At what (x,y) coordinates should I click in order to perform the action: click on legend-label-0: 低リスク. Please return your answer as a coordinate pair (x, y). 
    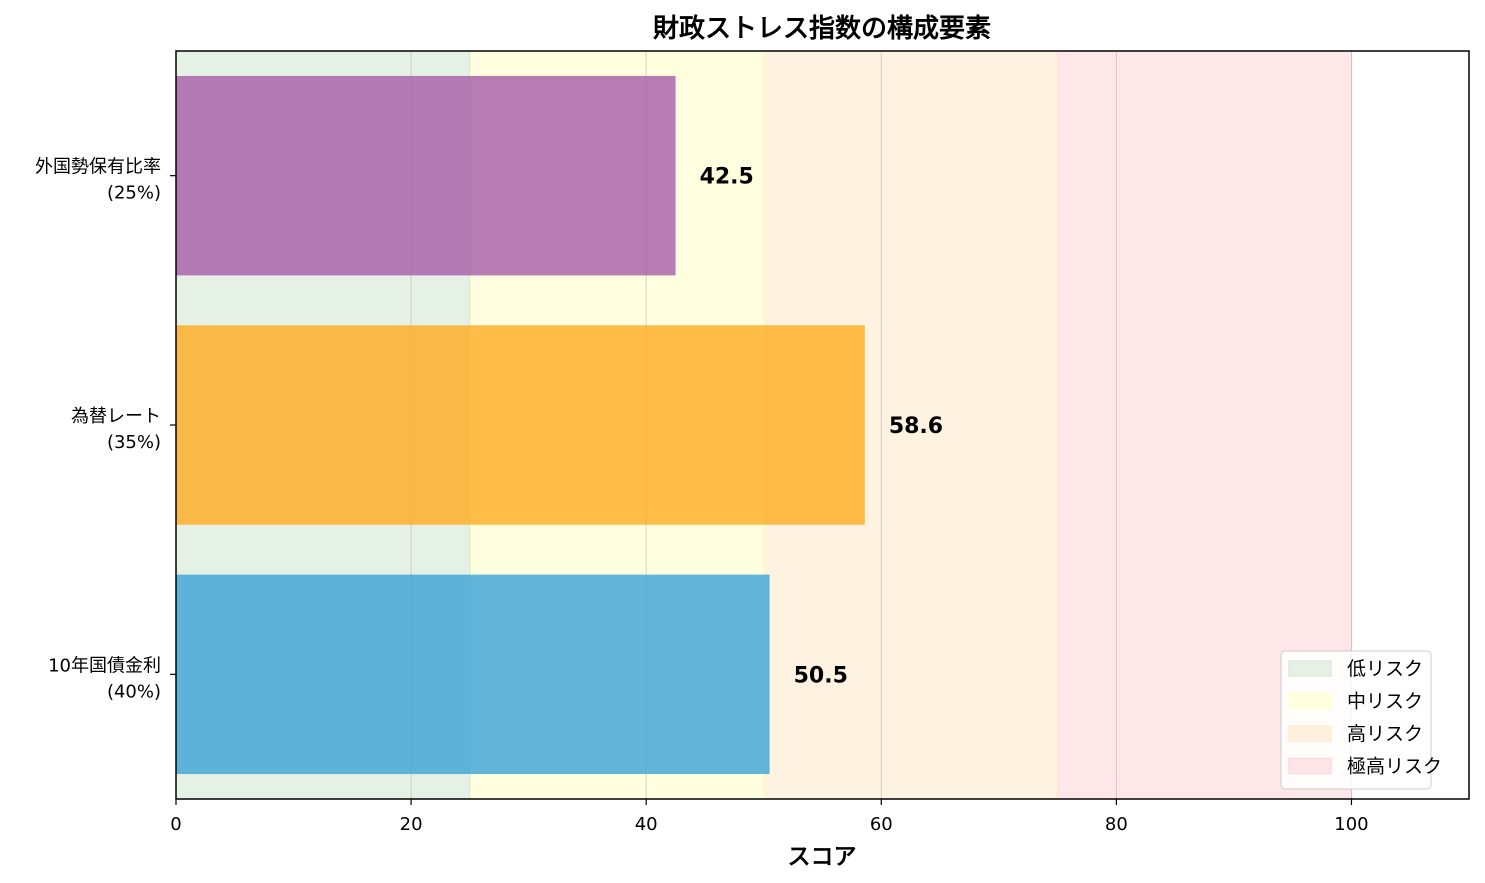
    Looking at the image, I should click on (1385, 669).